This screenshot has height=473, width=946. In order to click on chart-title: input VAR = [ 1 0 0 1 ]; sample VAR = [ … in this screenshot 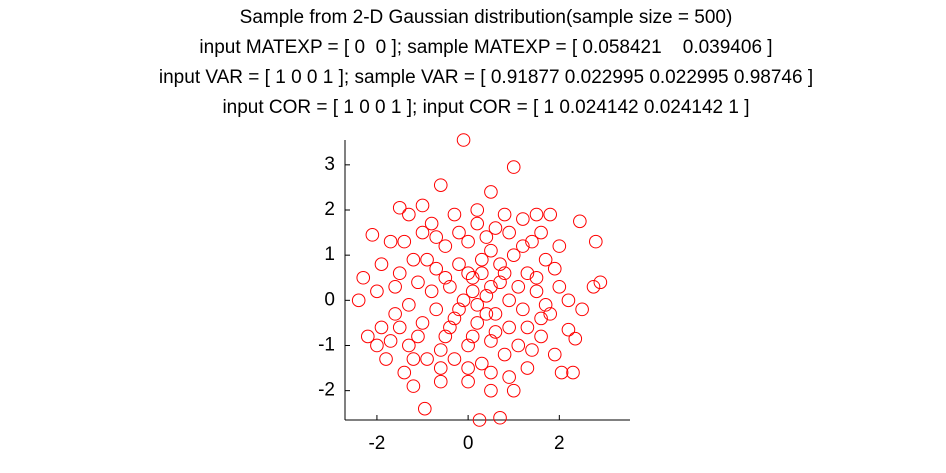, I will do `click(486, 77)`.